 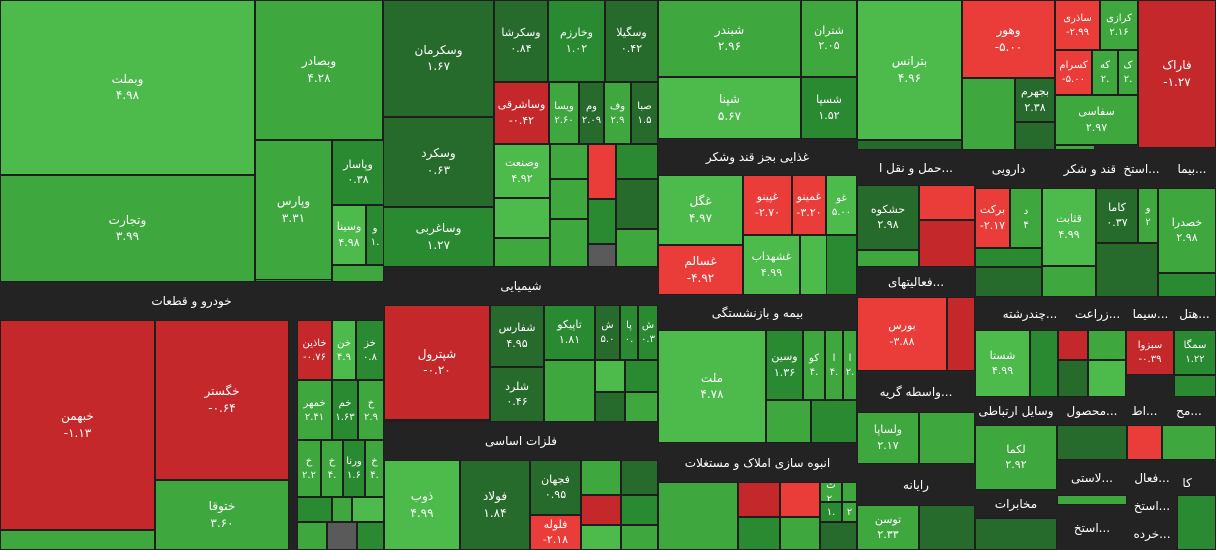 What do you see at coordinates (495, 505) in the screenshot?
I see `stock-tile: فولاد ۱.۸۴` at bounding box center [495, 505].